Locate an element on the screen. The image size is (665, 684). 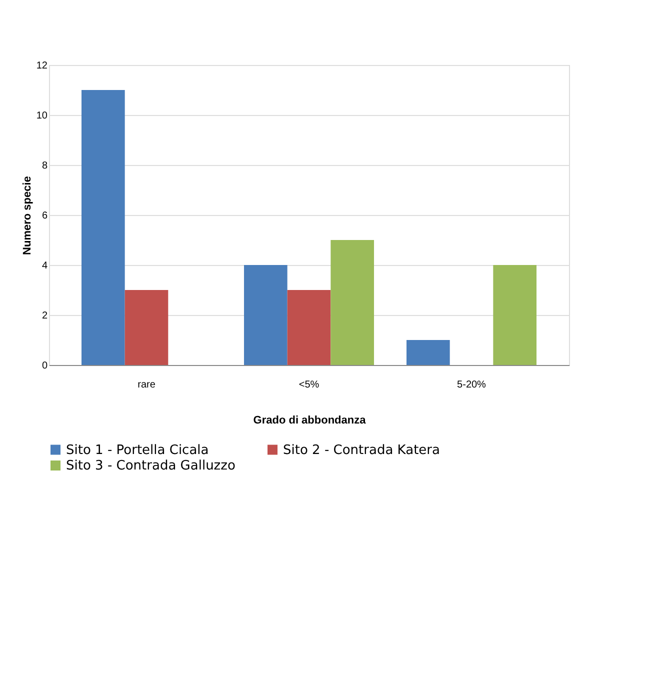
legend-label: Sito 3 - Contrada Galluzzo is located at coordinates (151, 466).